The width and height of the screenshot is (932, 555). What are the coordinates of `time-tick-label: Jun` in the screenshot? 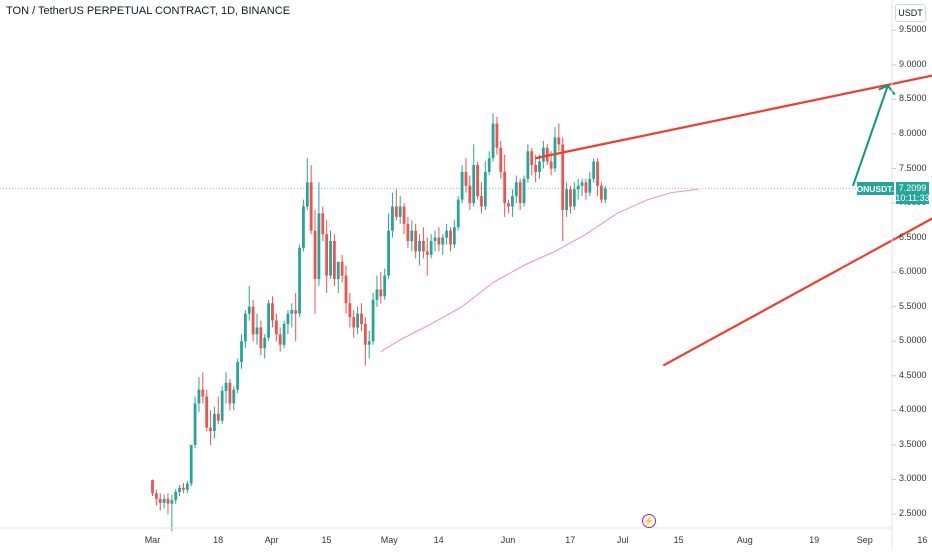 It's located at (508, 540).